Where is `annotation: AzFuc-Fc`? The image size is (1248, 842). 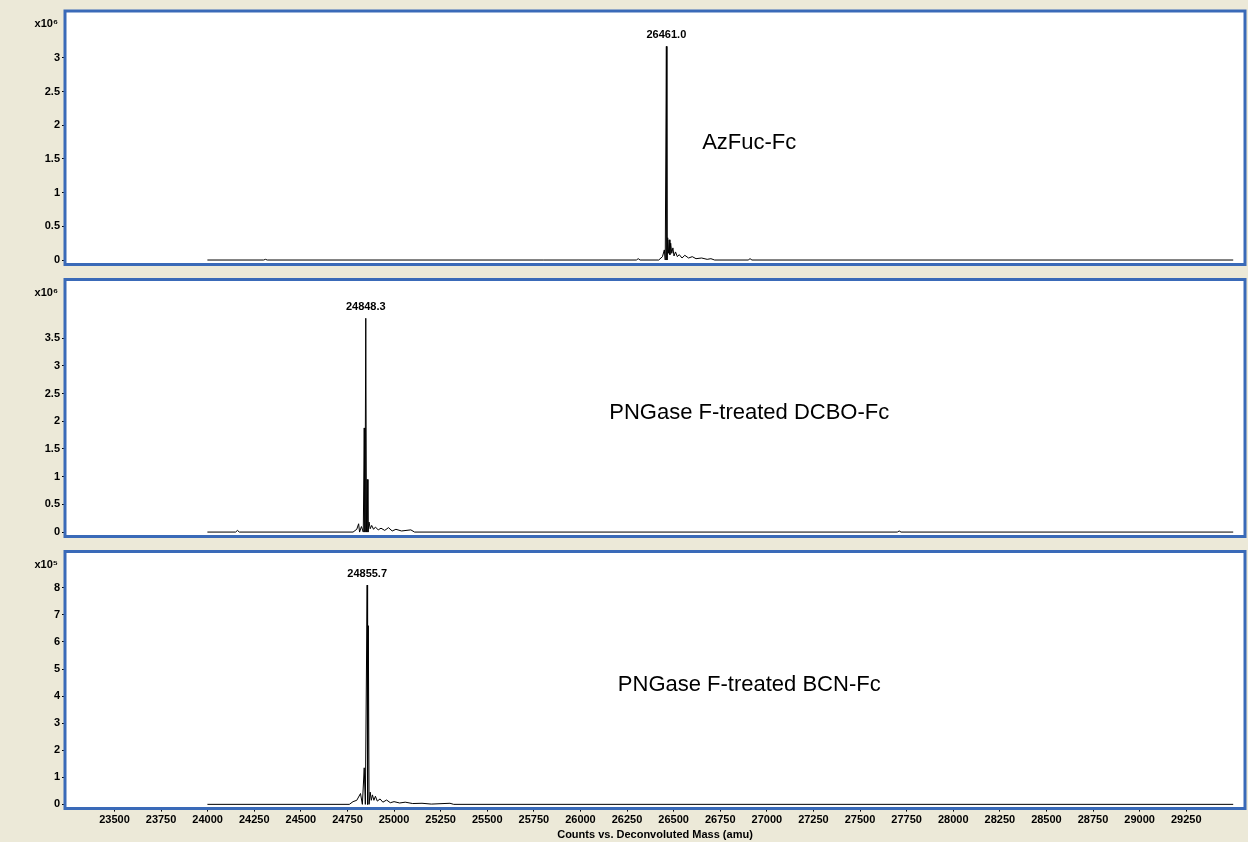
annotation: AzFuc-Fc is located at coordinates (749, 141).